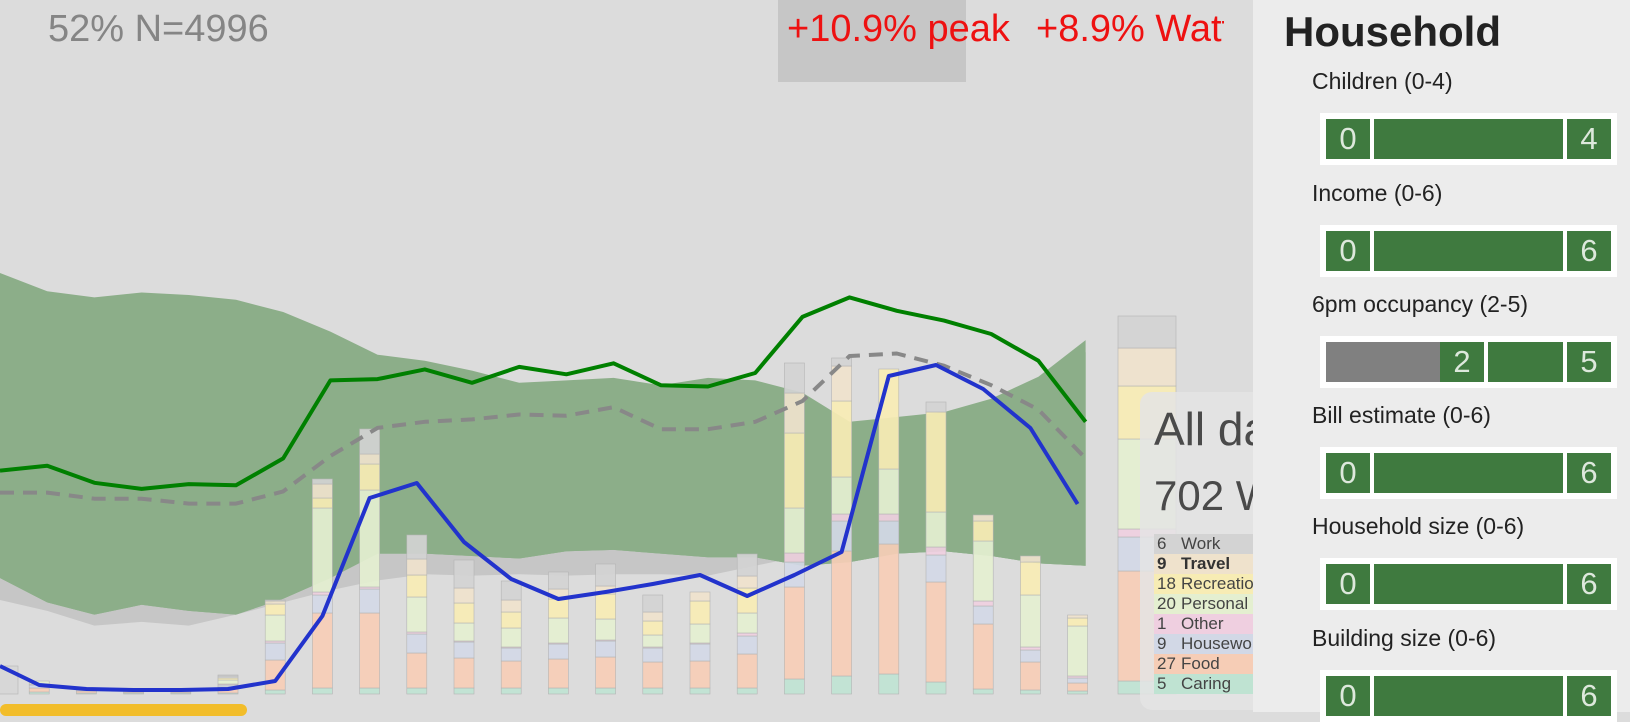  Describe the element at coordinates (1206, 563) in the screenshot. I see `legend-name: Travel` at that location.